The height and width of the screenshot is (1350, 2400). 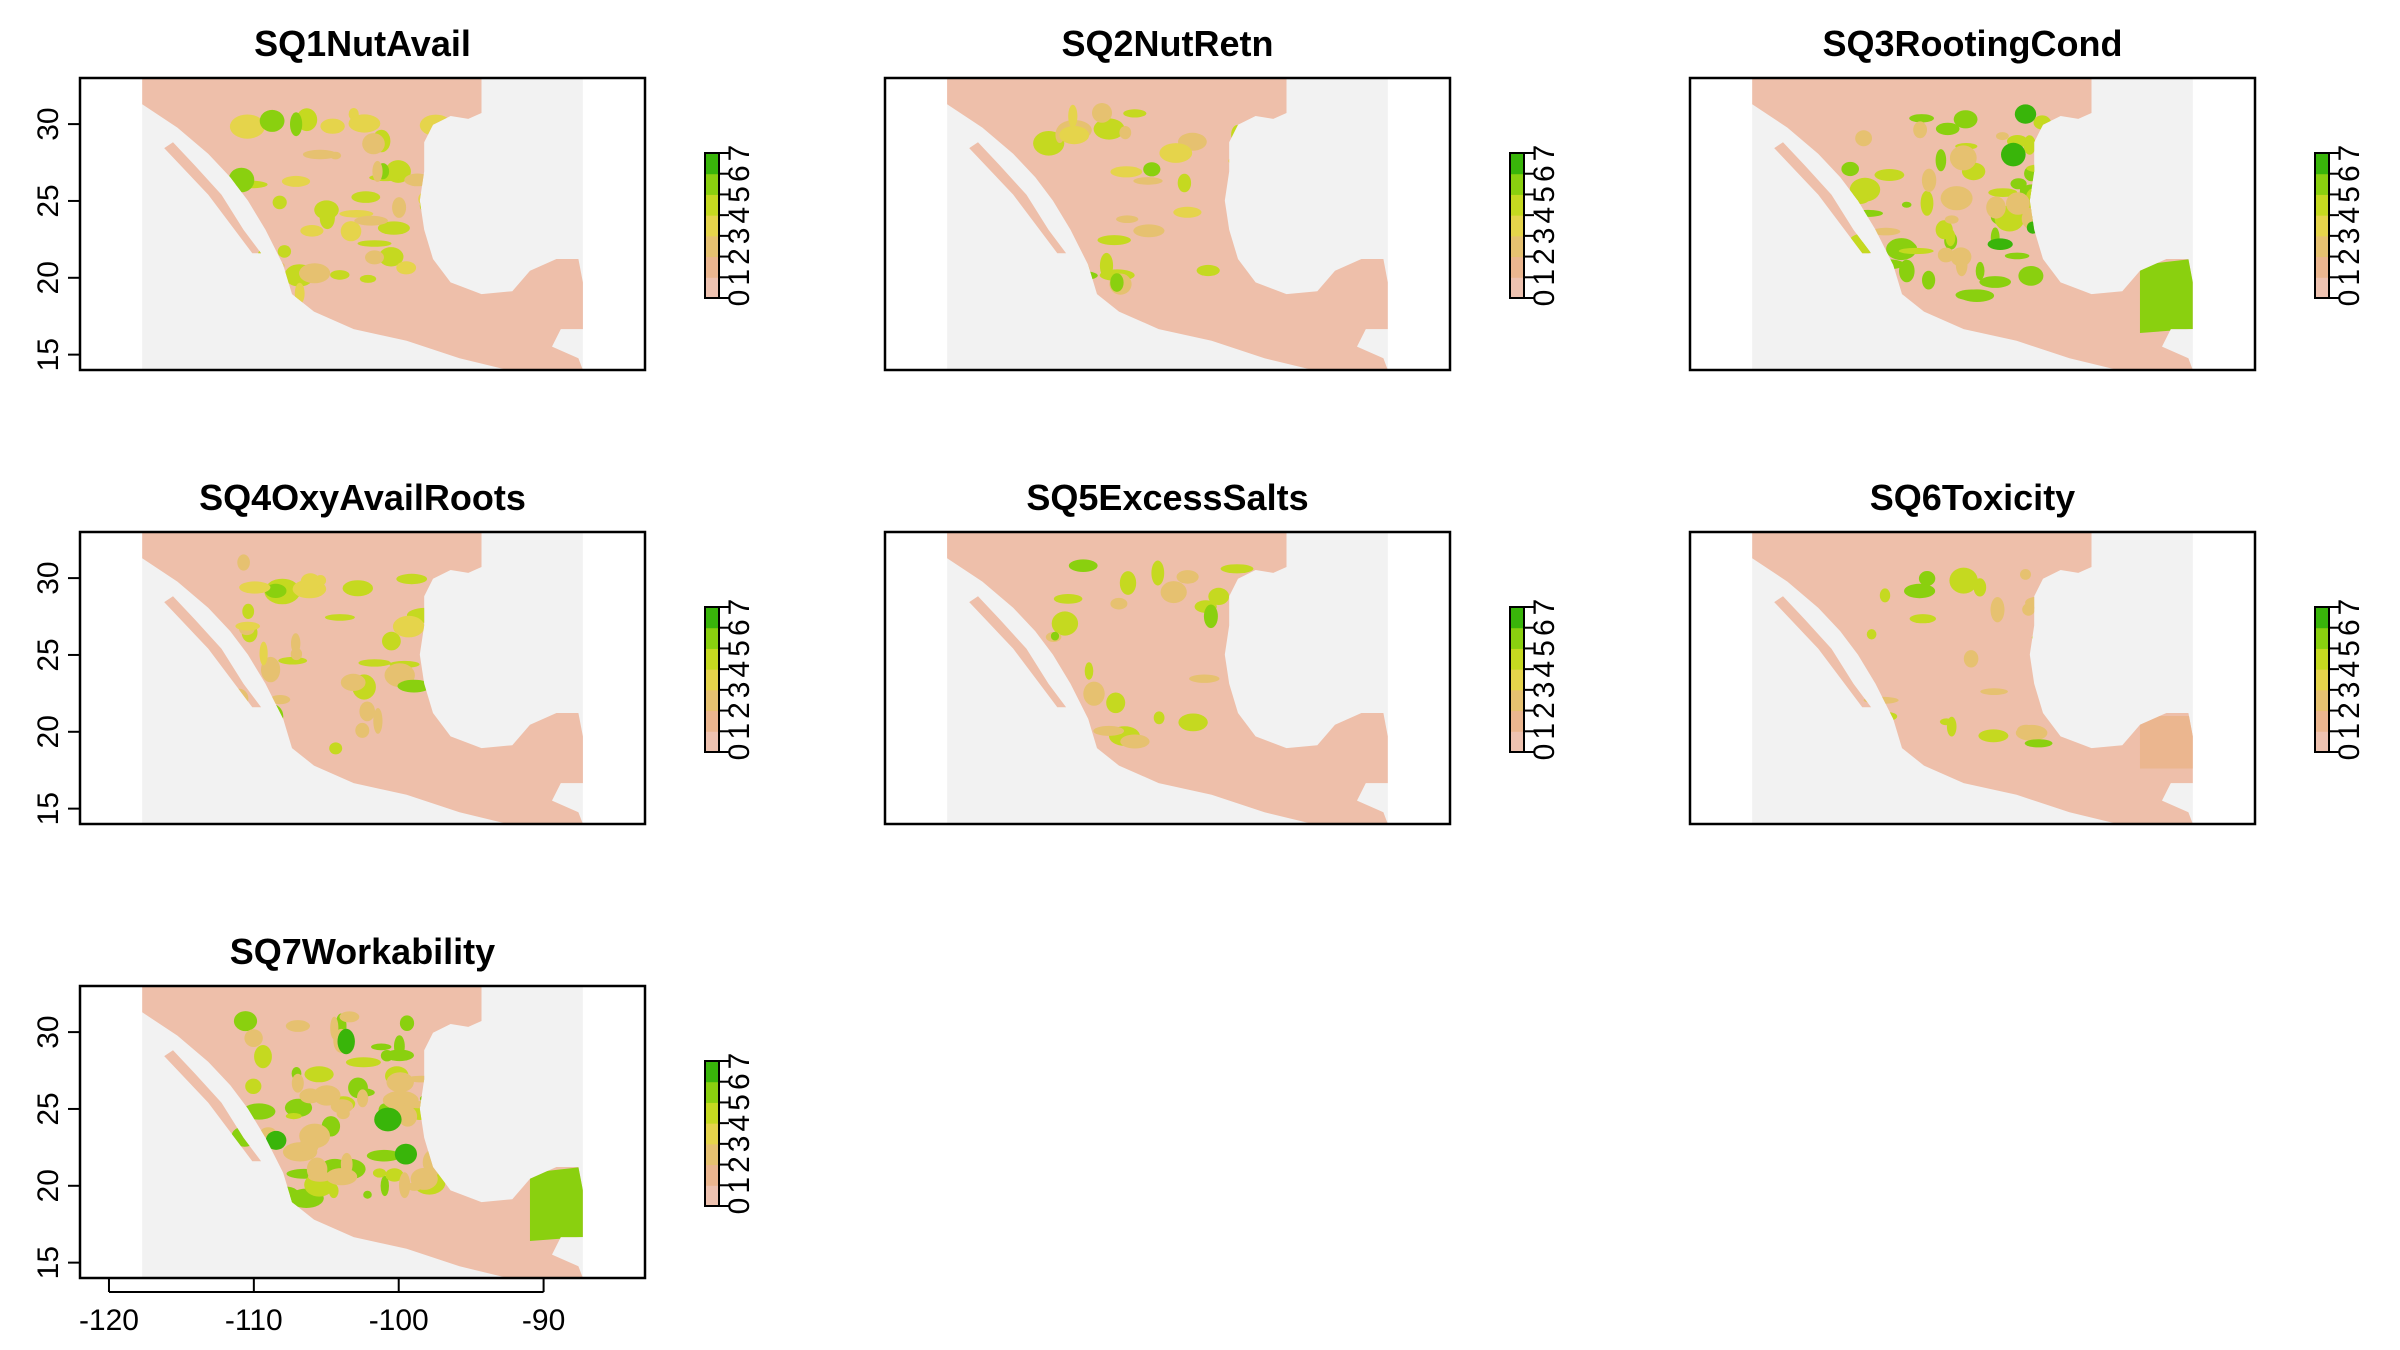 What do you see at coordinates (1167, 43) in the screenshot?
I see `panel-title: SQ2NutRetn` at bounding box center [1167, 43].